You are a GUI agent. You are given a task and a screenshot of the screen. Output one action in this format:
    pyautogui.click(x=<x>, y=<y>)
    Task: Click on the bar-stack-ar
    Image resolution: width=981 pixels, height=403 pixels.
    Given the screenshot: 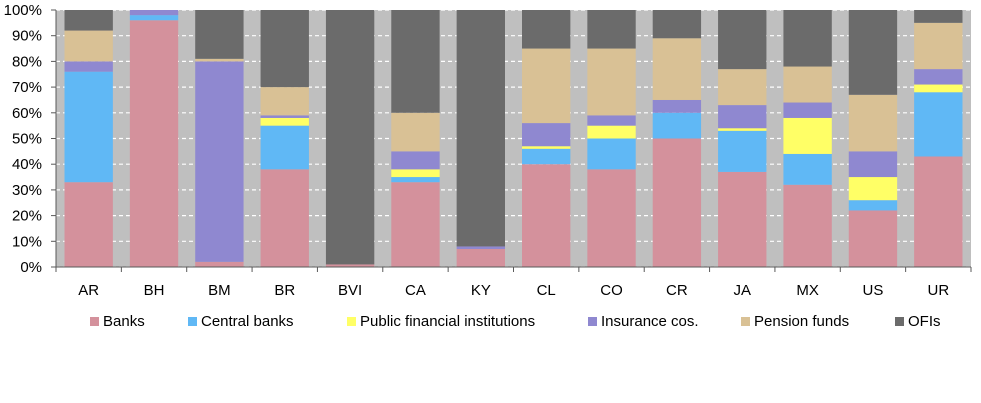 What is the action you would take?
    pyautogui.click(x=88, y=138)
    